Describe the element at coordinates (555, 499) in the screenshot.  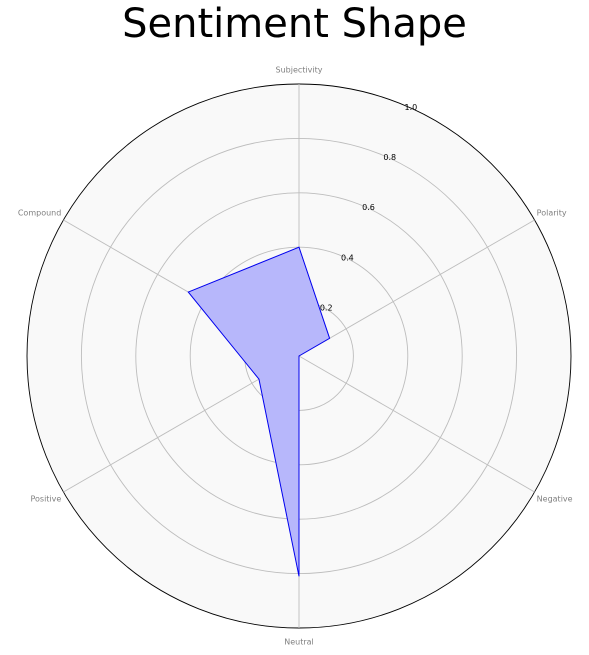
I see `axis-label-negative: Negative` at that location.